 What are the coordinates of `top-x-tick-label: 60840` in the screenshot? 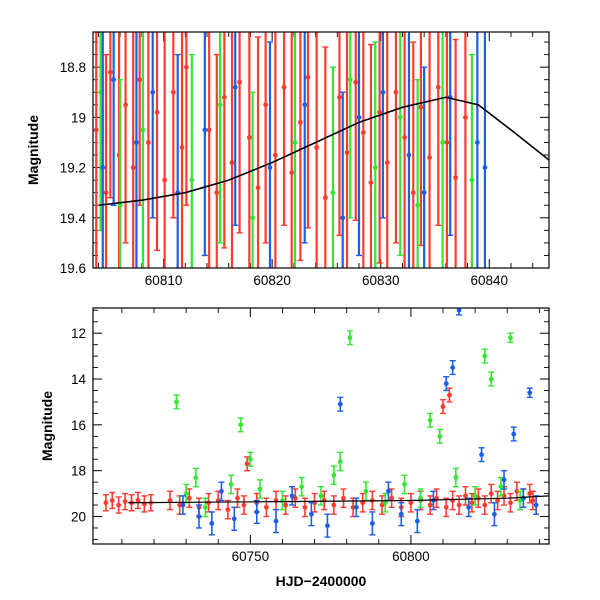 It's located at (490, 280).